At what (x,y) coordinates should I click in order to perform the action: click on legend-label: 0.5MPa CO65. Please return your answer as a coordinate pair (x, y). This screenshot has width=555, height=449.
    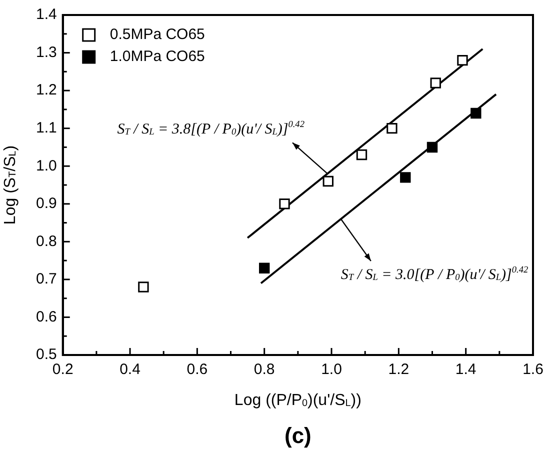
    Looking at the image, I should click on (157, 35).